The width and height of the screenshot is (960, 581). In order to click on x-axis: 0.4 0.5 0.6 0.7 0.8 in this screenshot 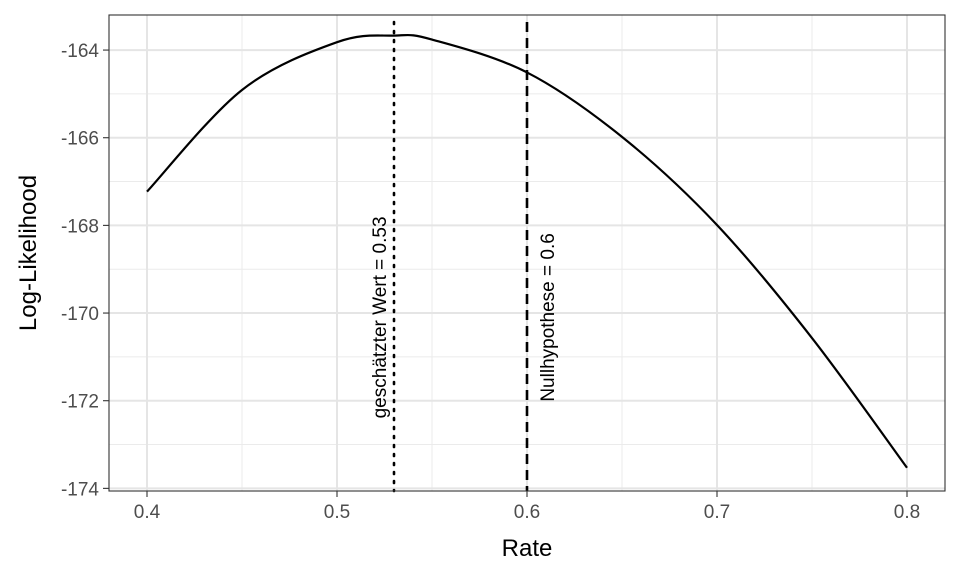, I will do `click(527, 507)`.